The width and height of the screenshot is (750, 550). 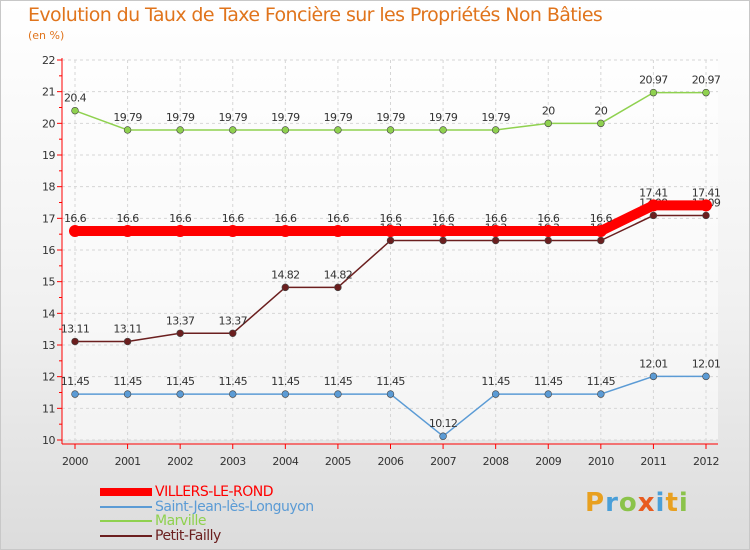 What do you see at coordinates (338, 461) in the screenshot?
I see `x-tick-label: 2005` at bounding box center [338, 461].